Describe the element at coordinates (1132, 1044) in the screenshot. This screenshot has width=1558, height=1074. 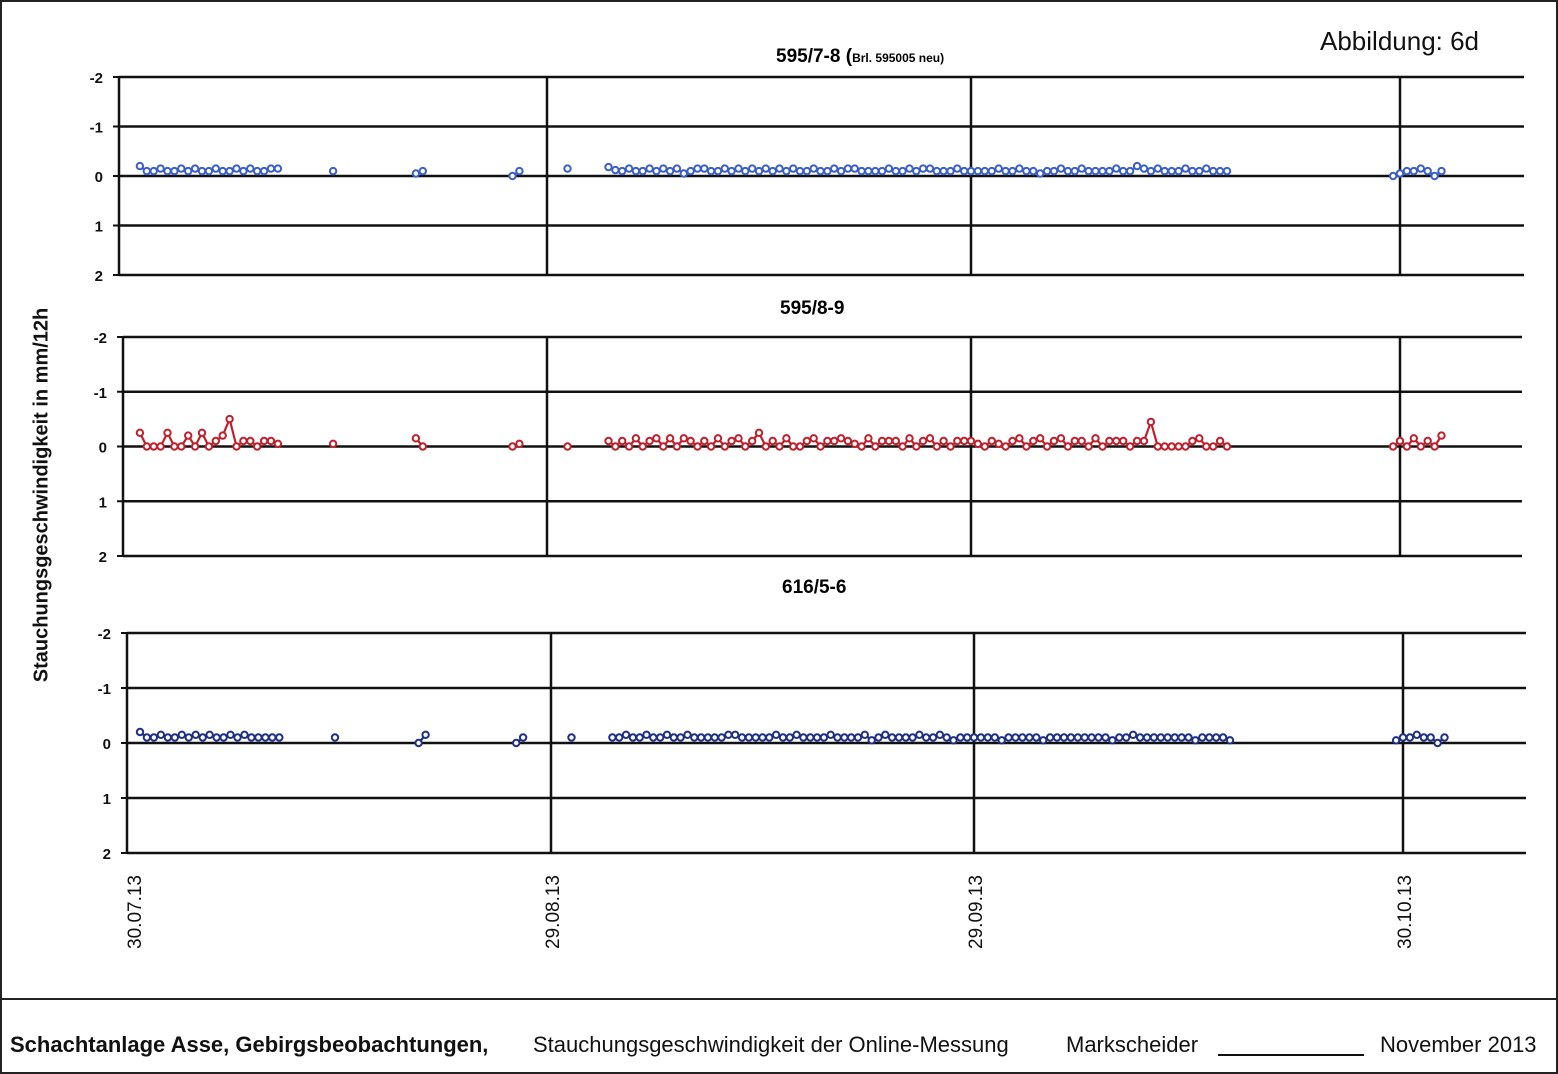
I see `footer-markscheider: Markscheider` at that location.